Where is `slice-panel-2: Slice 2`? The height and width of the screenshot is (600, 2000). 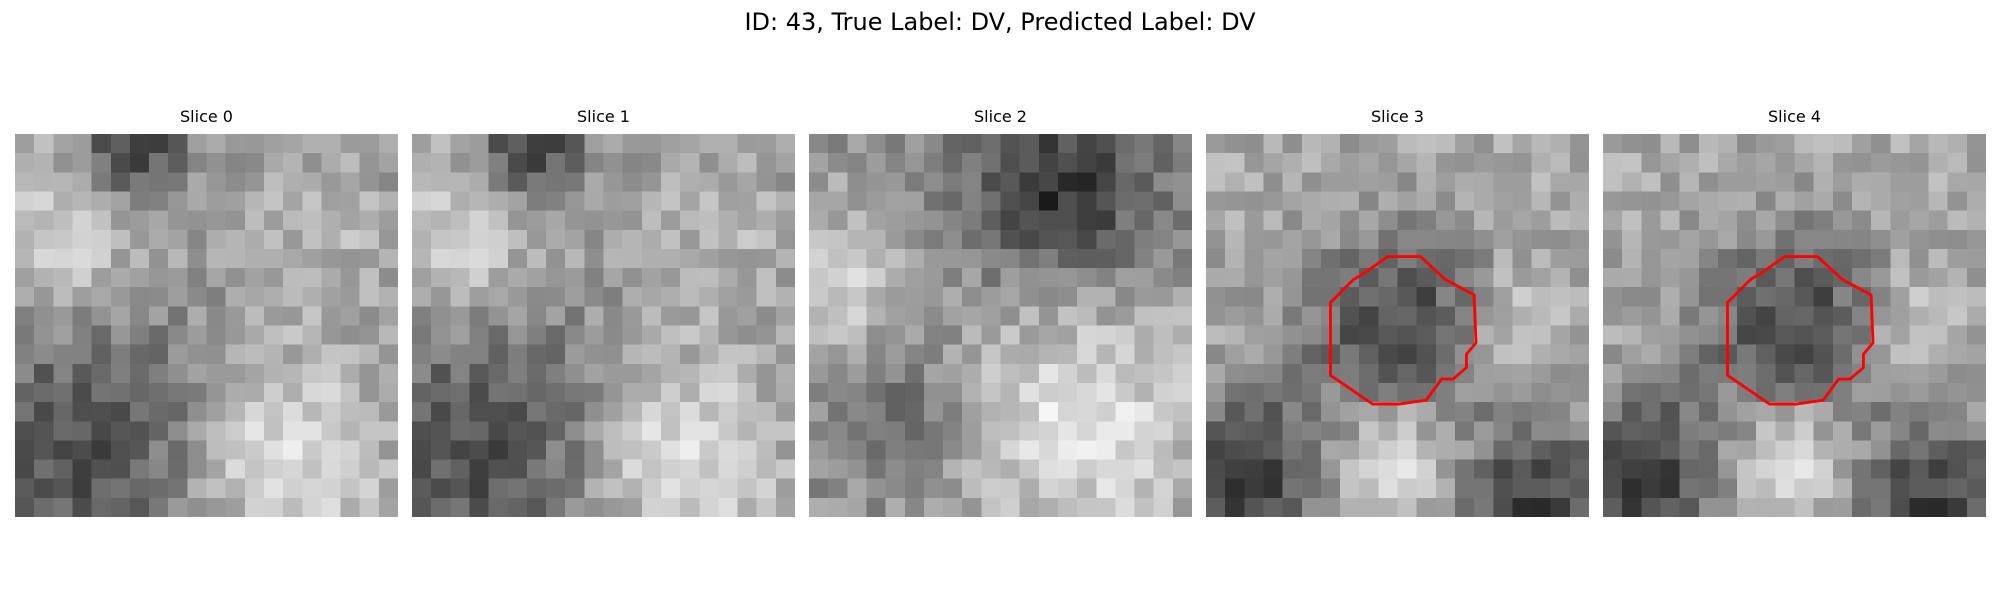
slice-panel-2: Slice 2 is located at coordinates (1000, 311).